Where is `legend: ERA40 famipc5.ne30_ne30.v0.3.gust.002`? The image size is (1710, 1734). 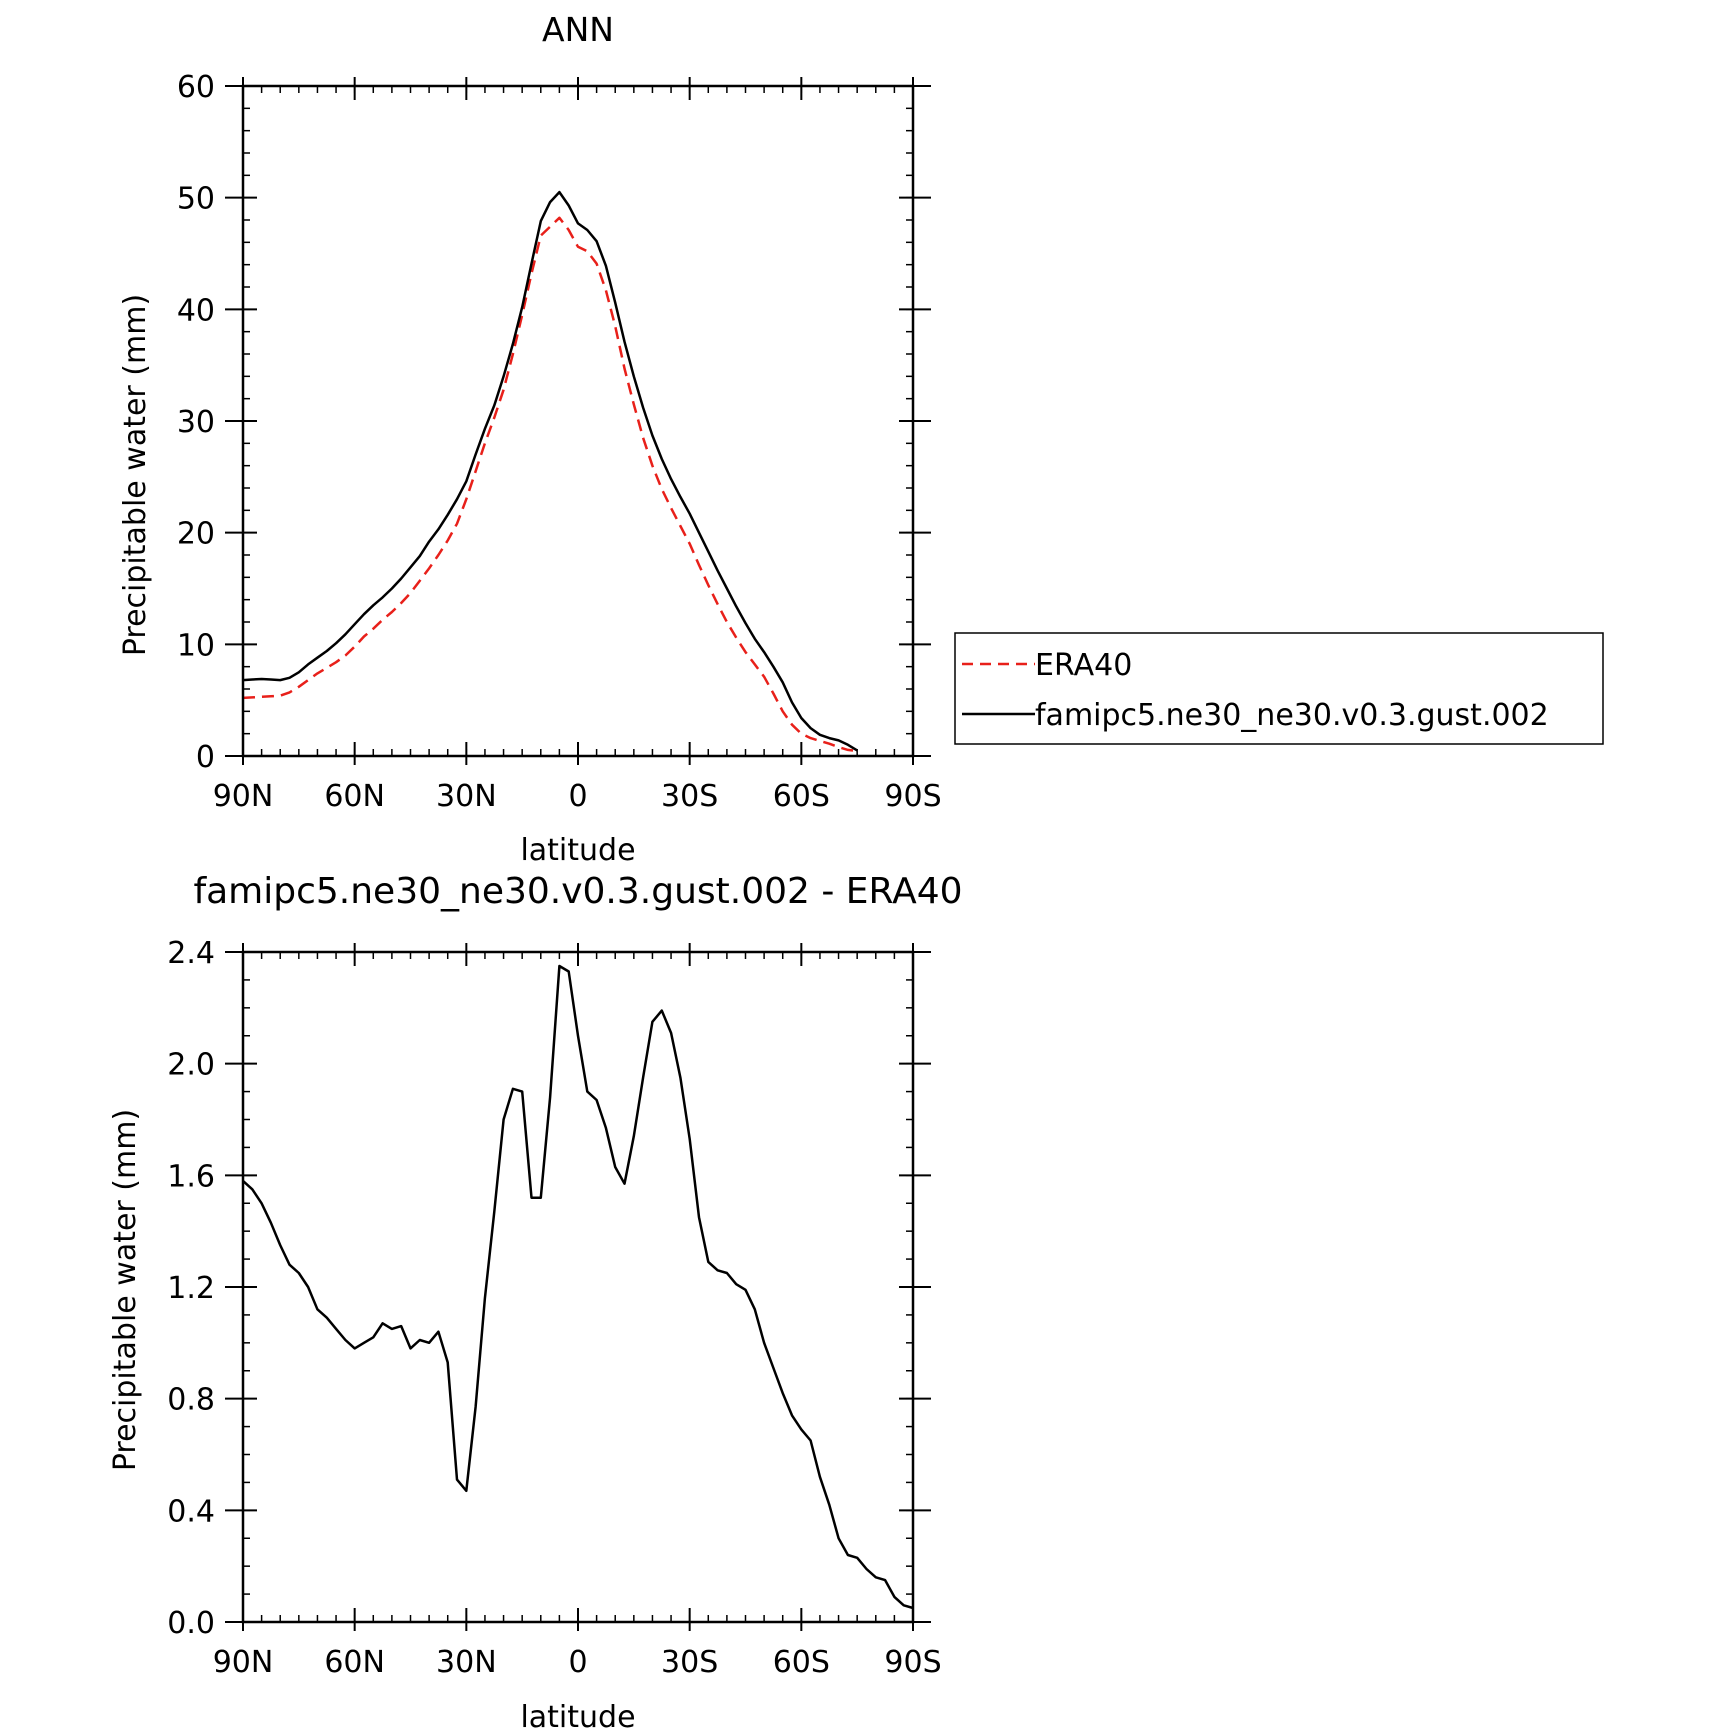
legend: ERA40 famipc5.ne30_ne30.v0.3.gust.002 is located at coordinates (1279, 688).